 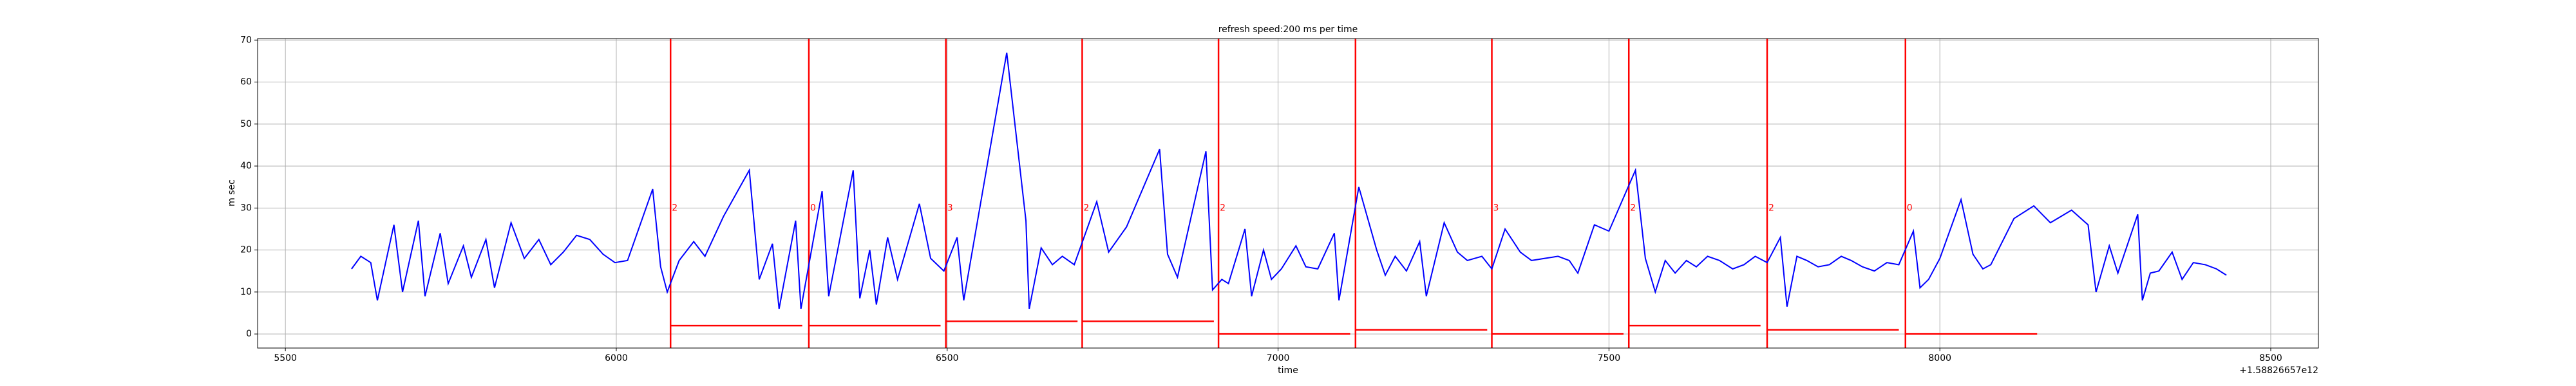 What do you see at coordinates (1940, 358) in the screenshot?
I see `x-tick-label: 8000` at bounding box center [1940, 358].